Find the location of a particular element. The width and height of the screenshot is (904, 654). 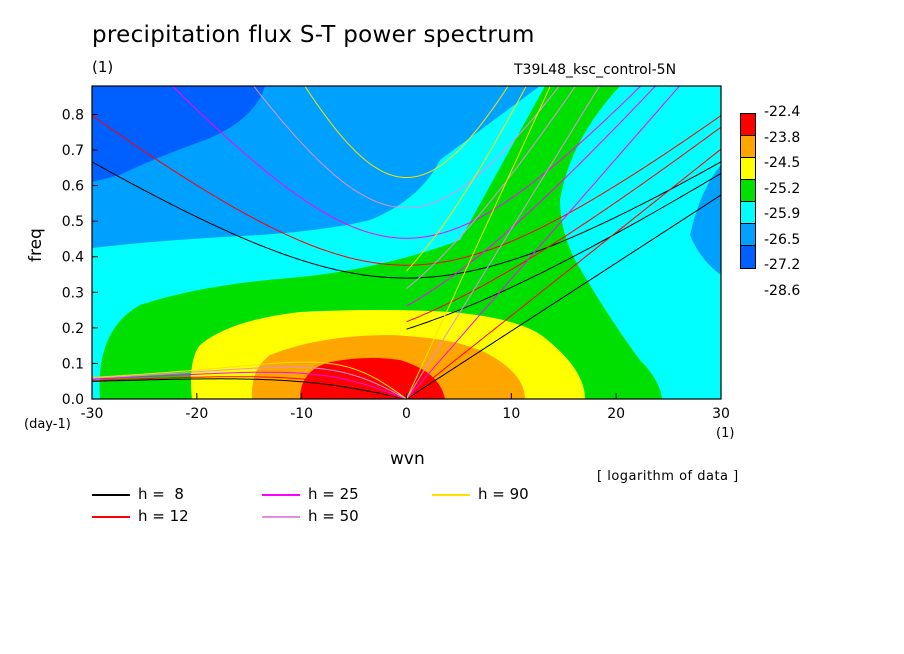

x-tick-label: -20 is located at coordinates (196, 414).